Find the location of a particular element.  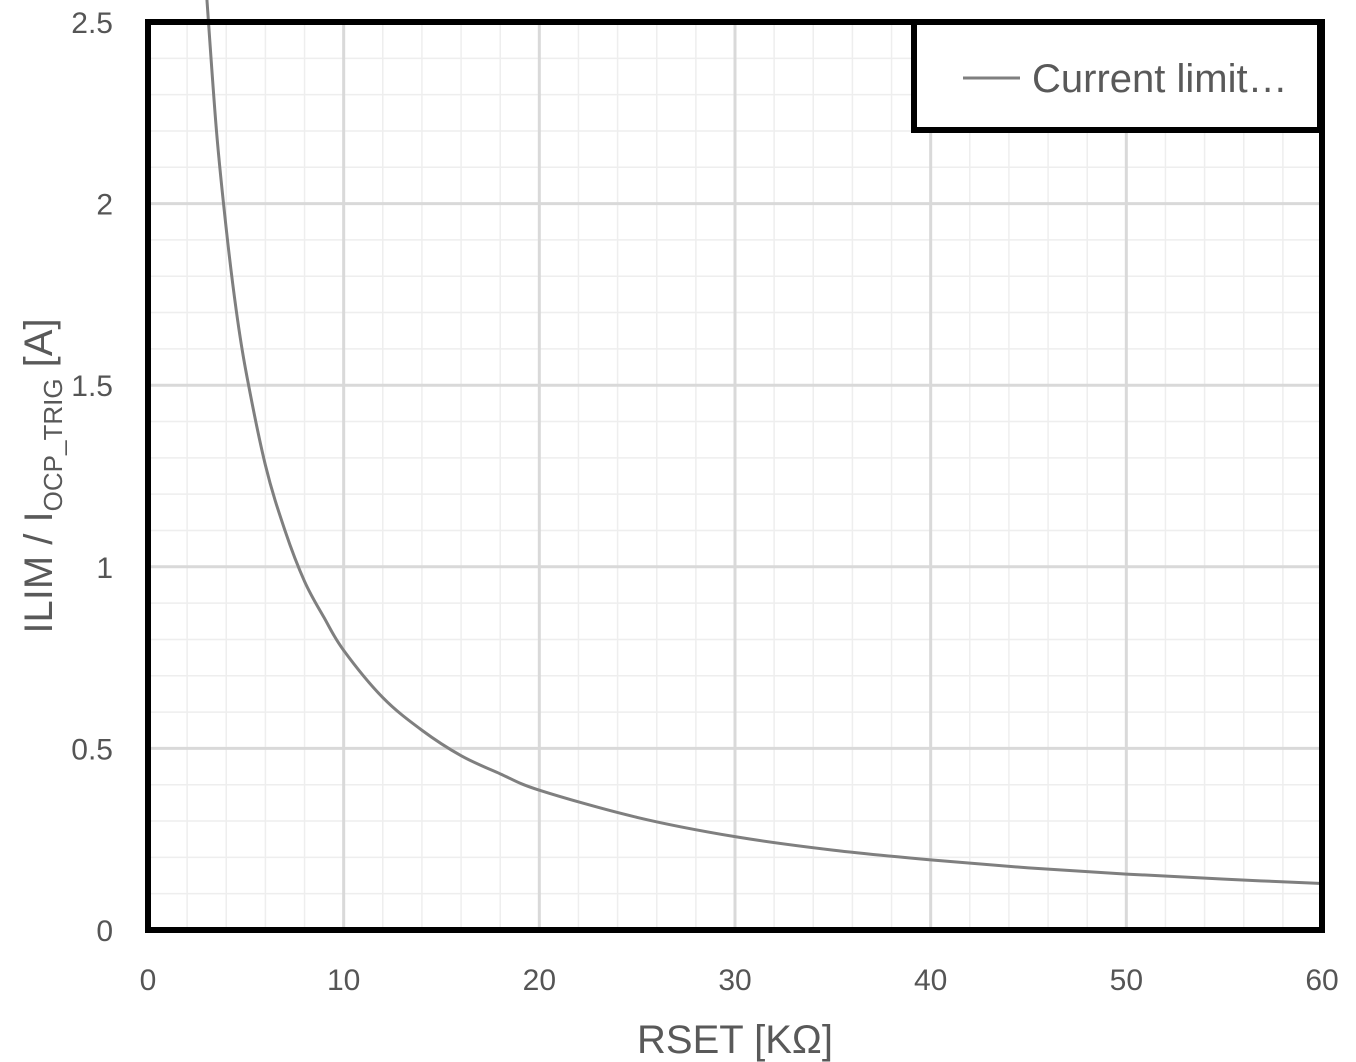

x-tick-labels: 0 10 20 30 40 50 60 is located at coordinates (739, 980).